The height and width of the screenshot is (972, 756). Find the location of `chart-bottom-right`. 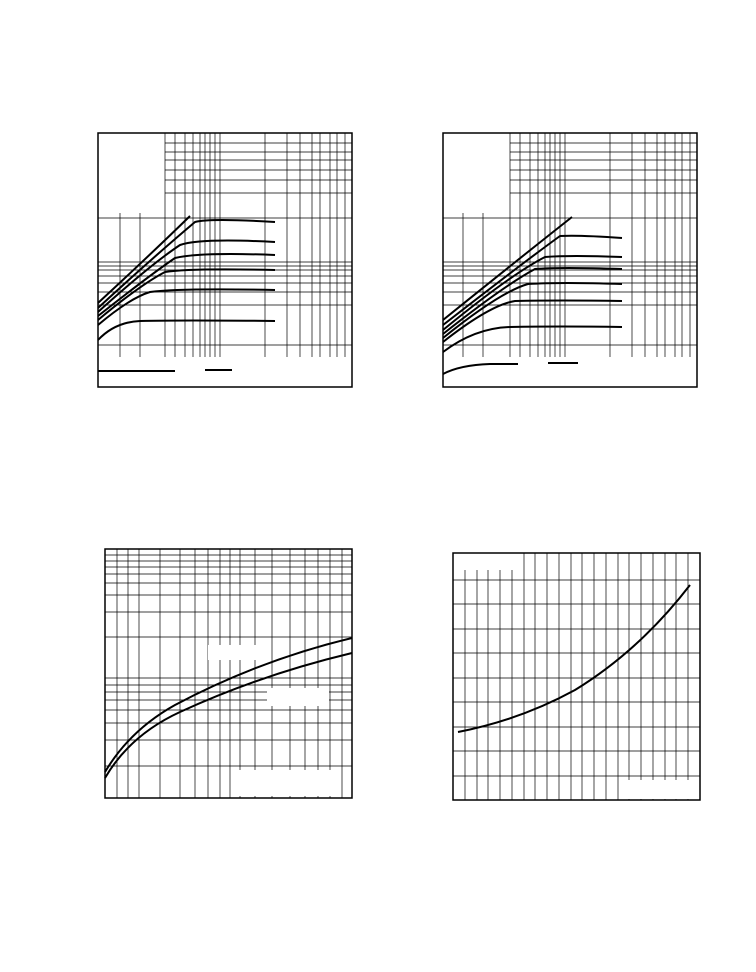

chart-bottom-right is located at coordinates (576, 676).